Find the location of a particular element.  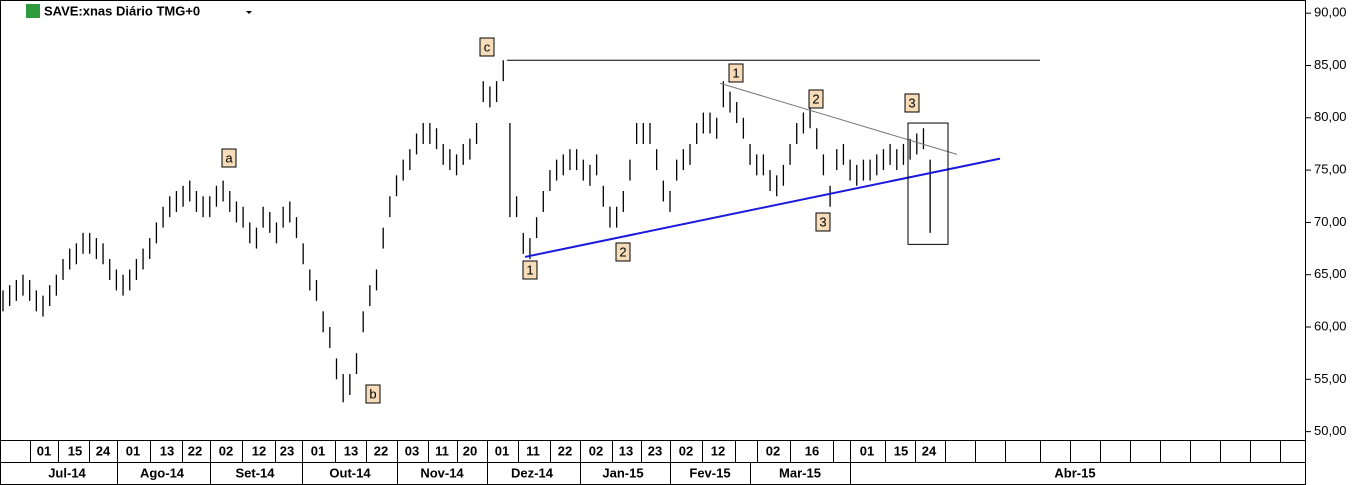

month-label: Out-14 is located at coordinates (350, 472).